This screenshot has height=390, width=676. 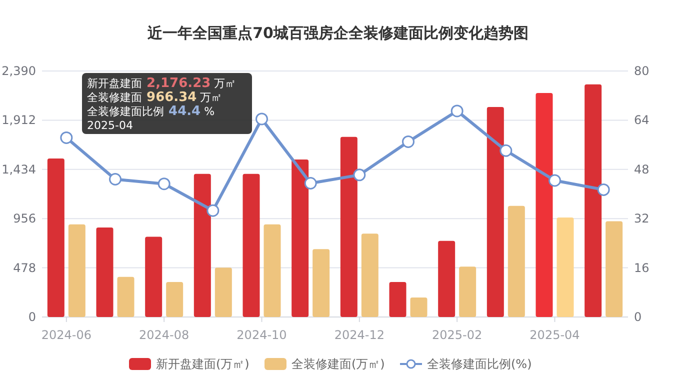 I want to click on y2-tick-label: 64, so click(x=642, y=120).